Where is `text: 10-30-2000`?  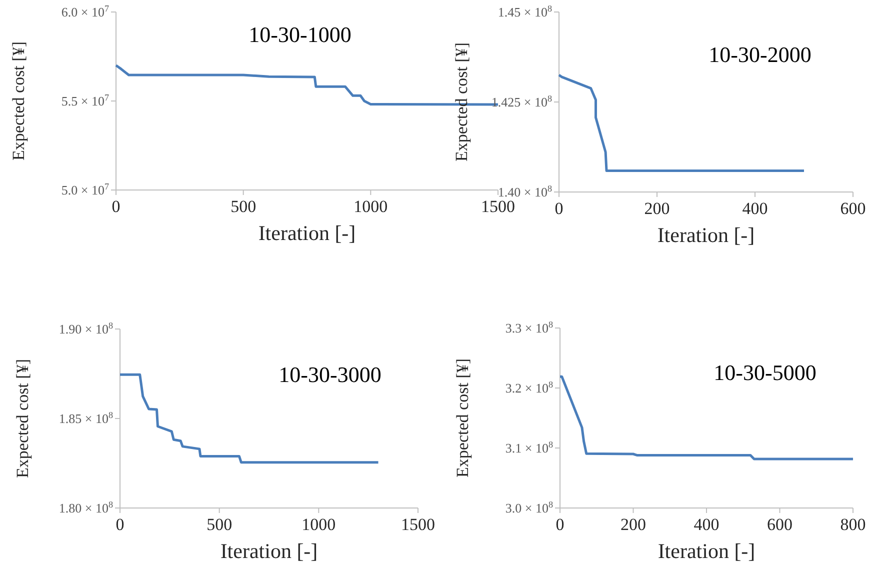
text: 10-30-2000 is located at coordinates (760, 54).